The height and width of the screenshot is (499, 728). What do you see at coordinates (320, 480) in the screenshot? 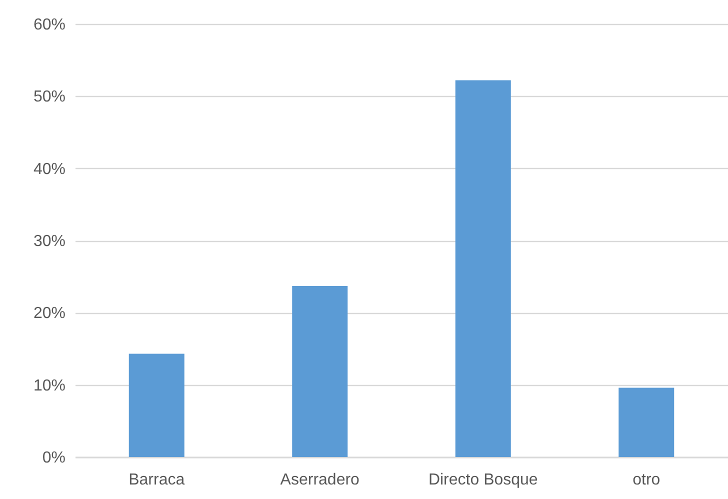
I see `x-tick-label: Aserradero` at bounding box center [320, 480].